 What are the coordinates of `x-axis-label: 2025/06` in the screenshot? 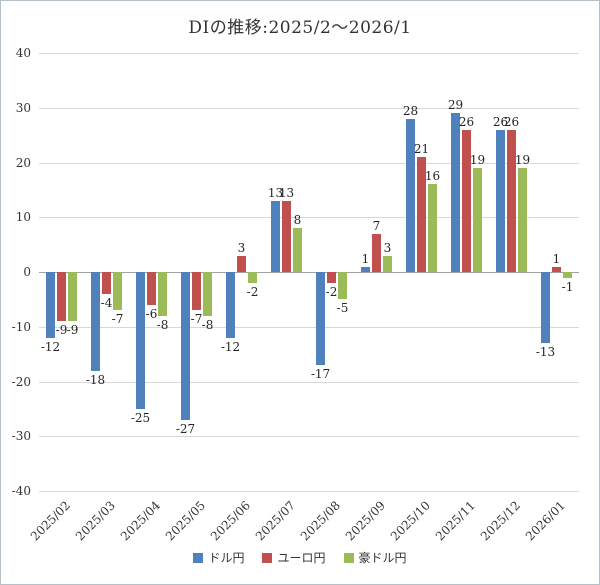 It's located at (230, 521).